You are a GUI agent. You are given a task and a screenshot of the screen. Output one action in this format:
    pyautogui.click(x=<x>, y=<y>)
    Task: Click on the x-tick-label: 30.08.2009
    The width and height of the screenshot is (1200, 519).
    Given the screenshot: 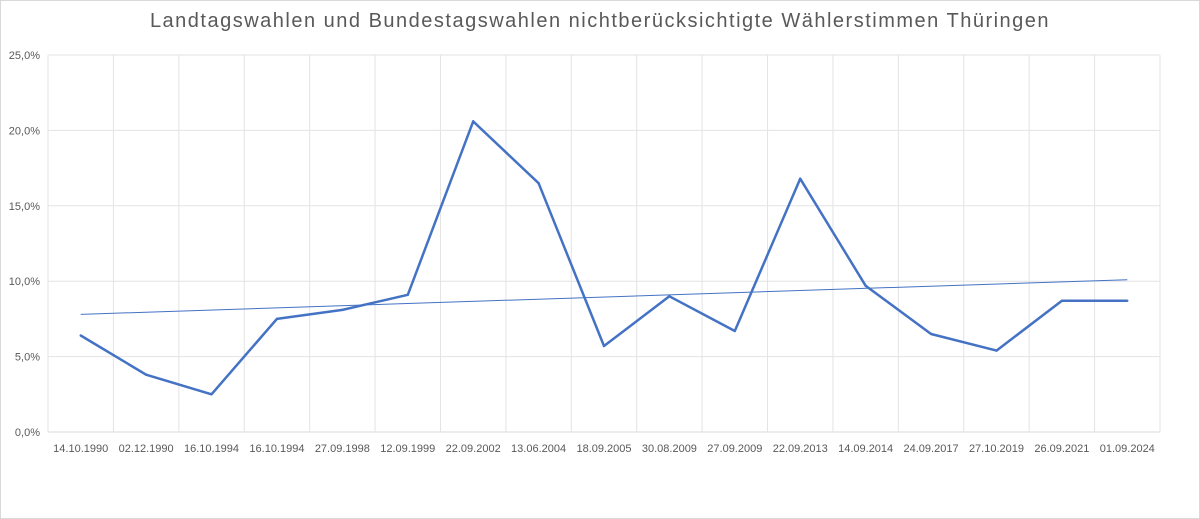 What is the action you would take?
    pyautogui.click(x=669, y=449)
    